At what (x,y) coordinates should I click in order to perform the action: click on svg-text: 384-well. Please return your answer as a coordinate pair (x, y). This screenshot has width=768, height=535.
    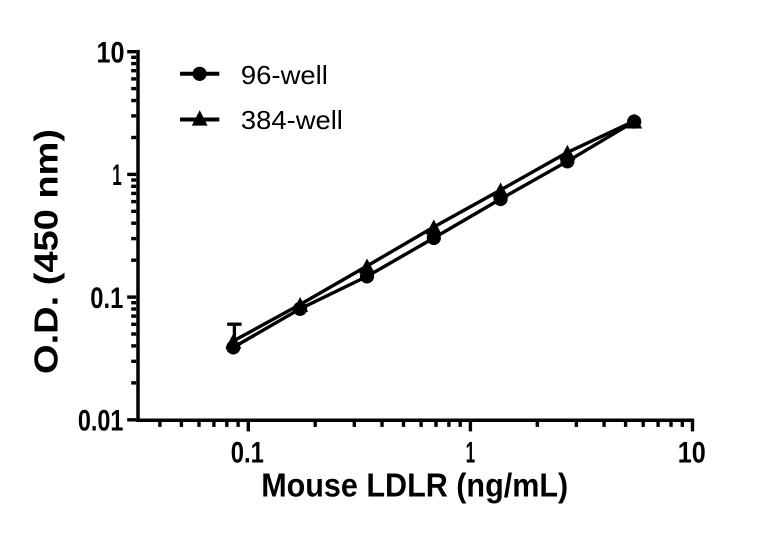
    Looking at the image, I should click on (292, 120).